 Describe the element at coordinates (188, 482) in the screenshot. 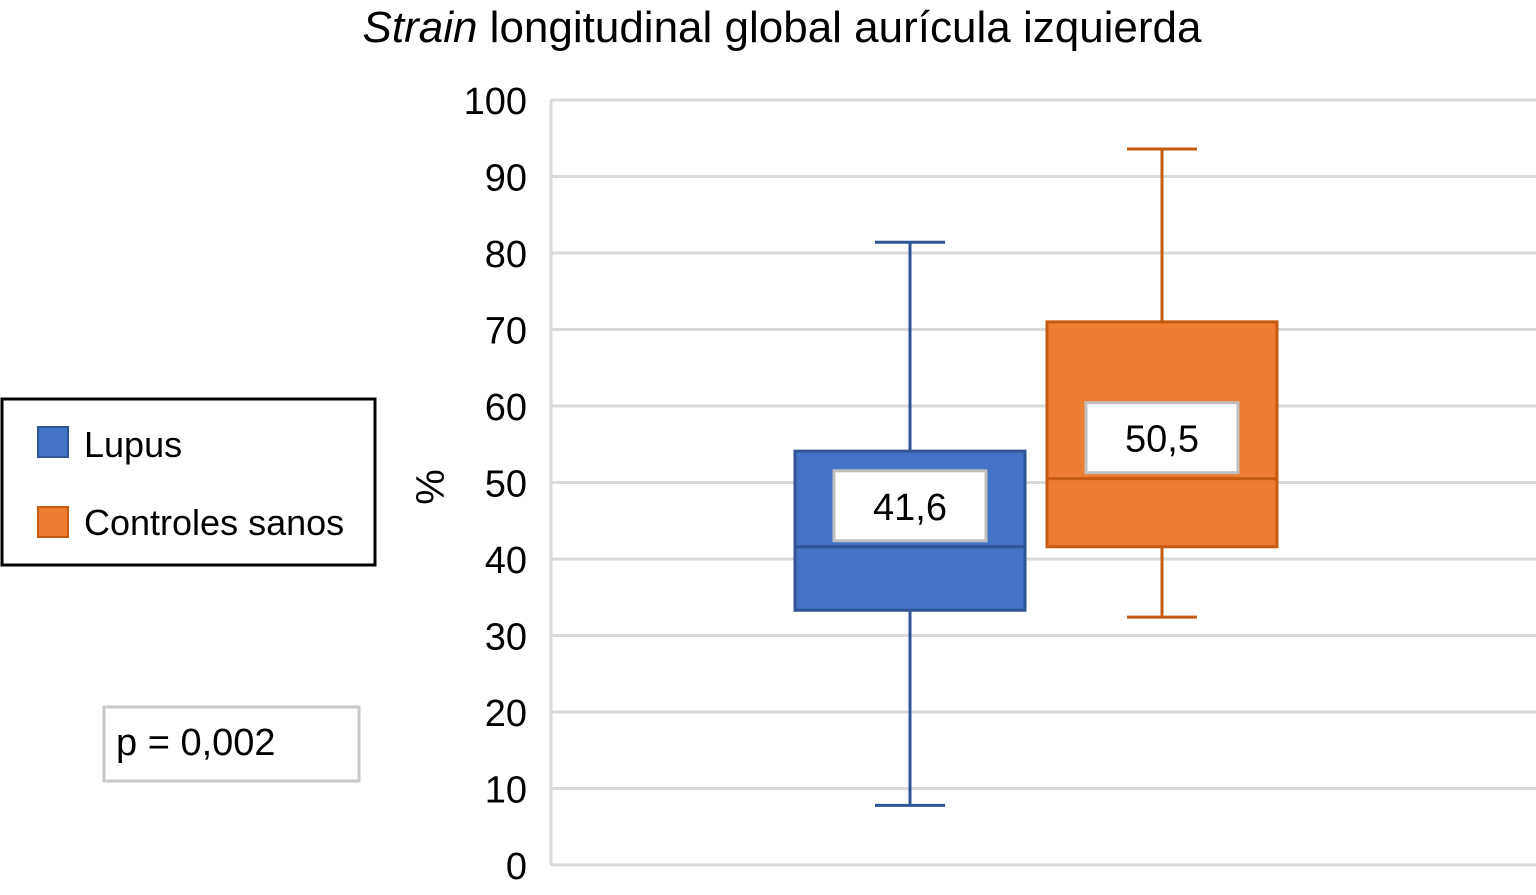

I see `legend: Lupus Controles sanos` at that location.